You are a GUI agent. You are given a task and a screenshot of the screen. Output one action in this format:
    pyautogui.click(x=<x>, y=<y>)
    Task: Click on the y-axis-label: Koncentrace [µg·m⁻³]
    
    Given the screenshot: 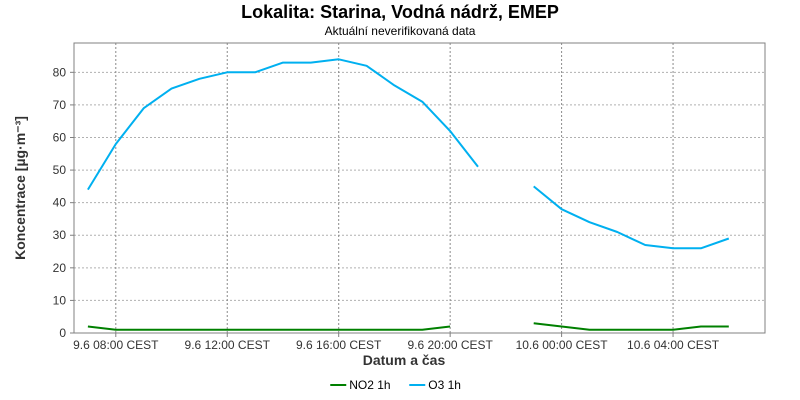 What is the action you would take?
    pyautogui.click(x=20, y=188)
    